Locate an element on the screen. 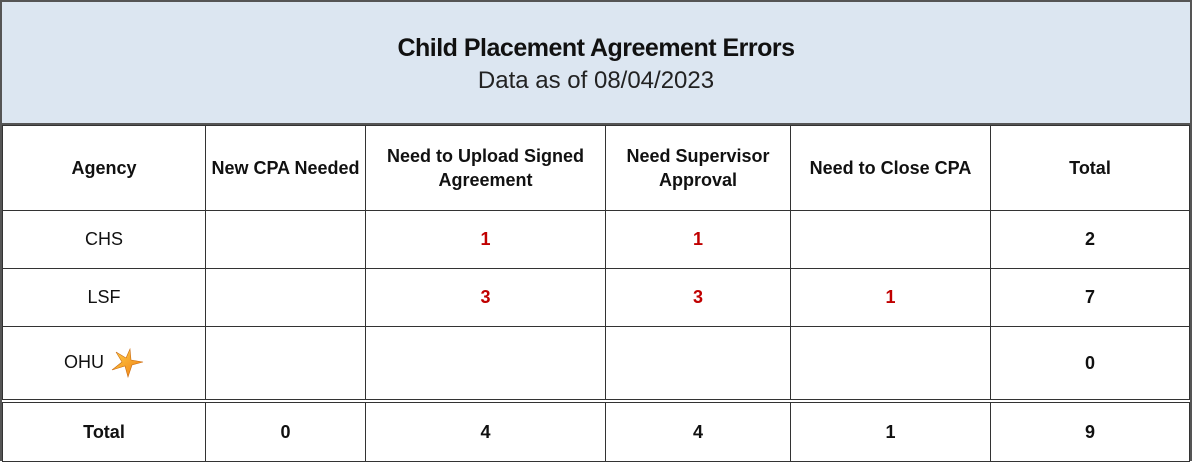 The width and height of the screenshot is (1194, 462). column-header: Need to Close CPA is located at coordinates (890, 168).